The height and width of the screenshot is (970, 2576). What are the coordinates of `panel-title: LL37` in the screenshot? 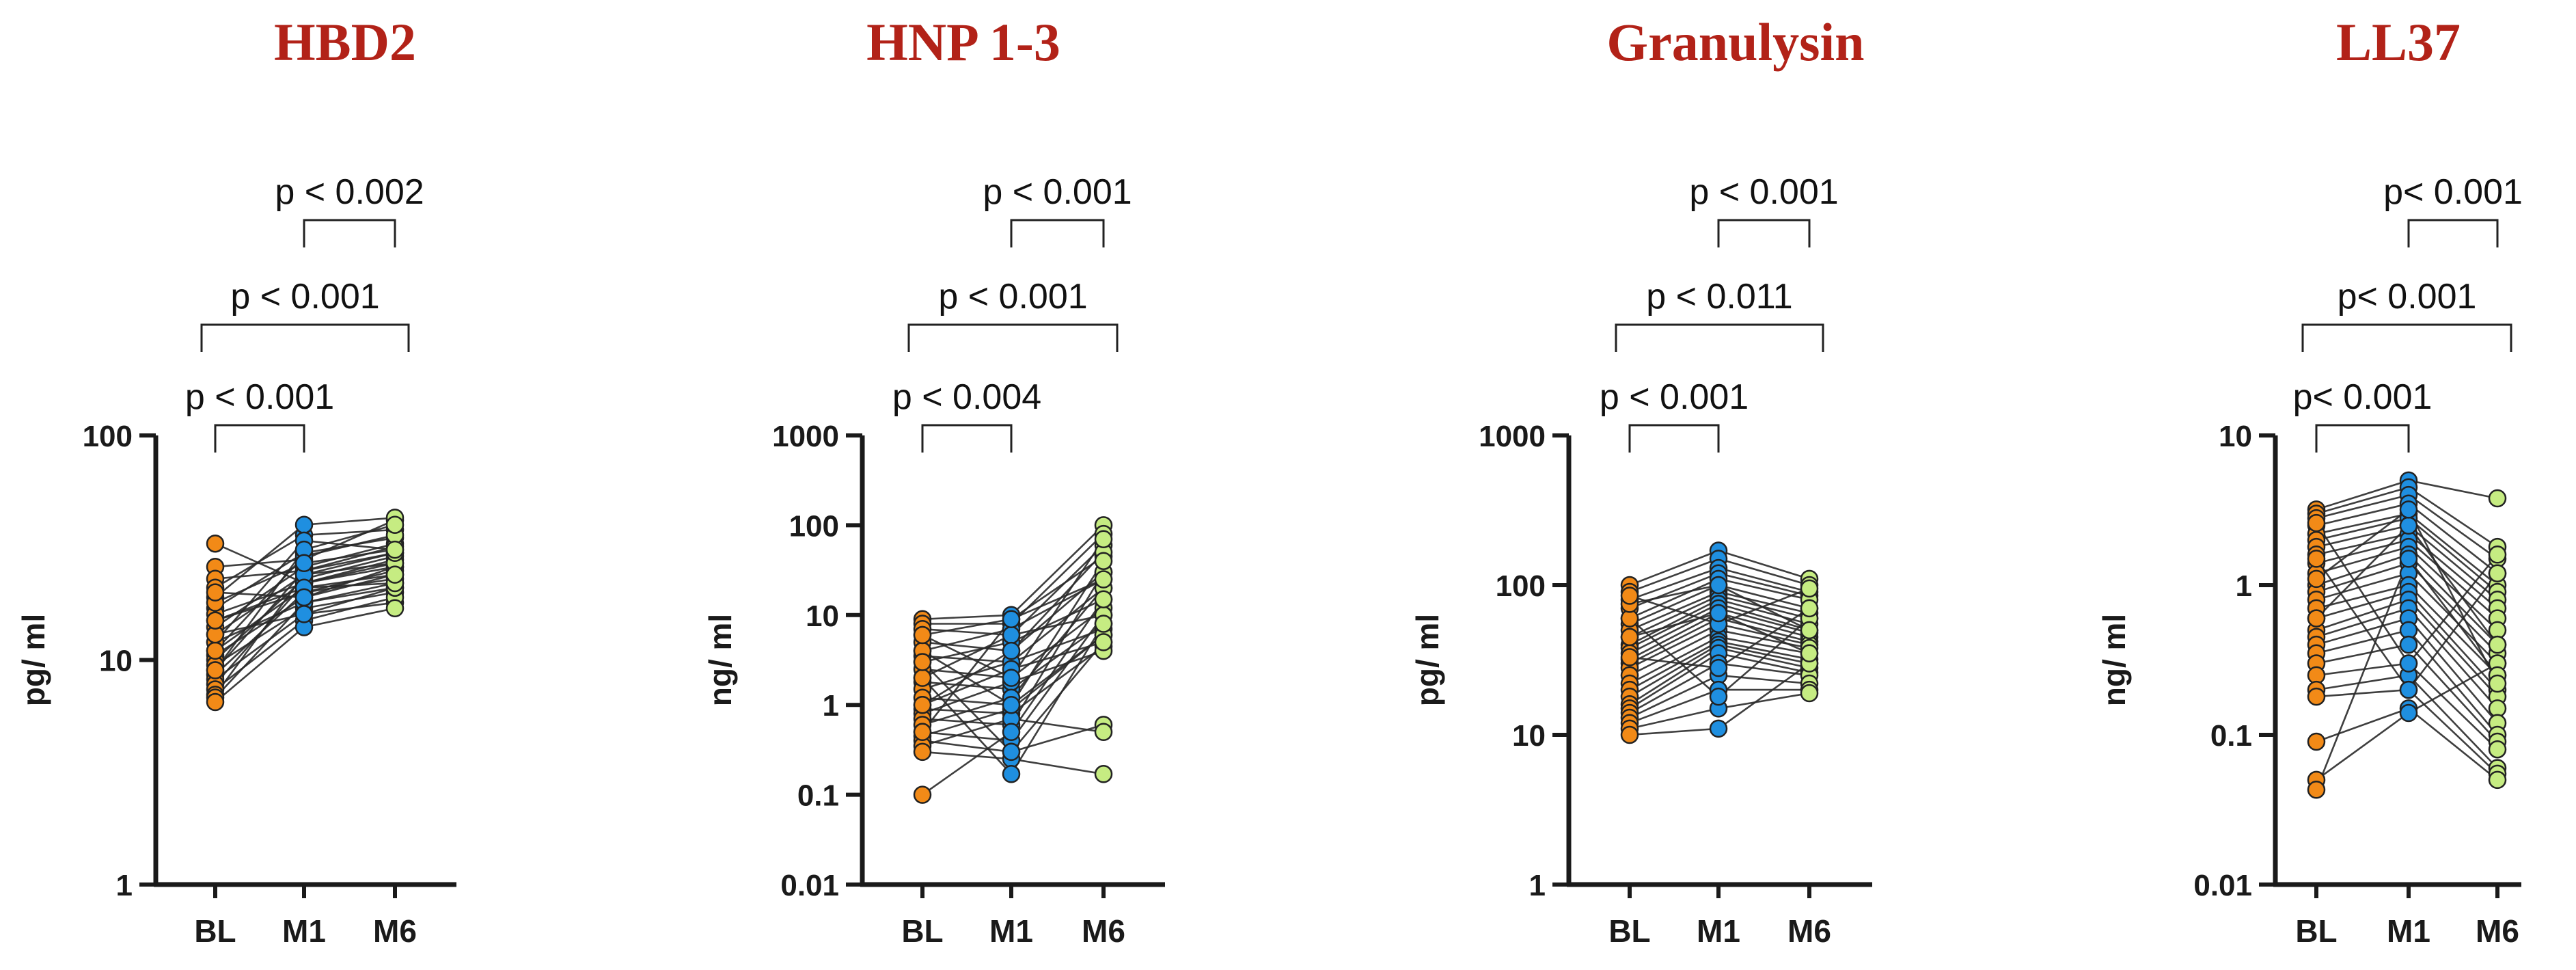 It's located at (2398, 42).